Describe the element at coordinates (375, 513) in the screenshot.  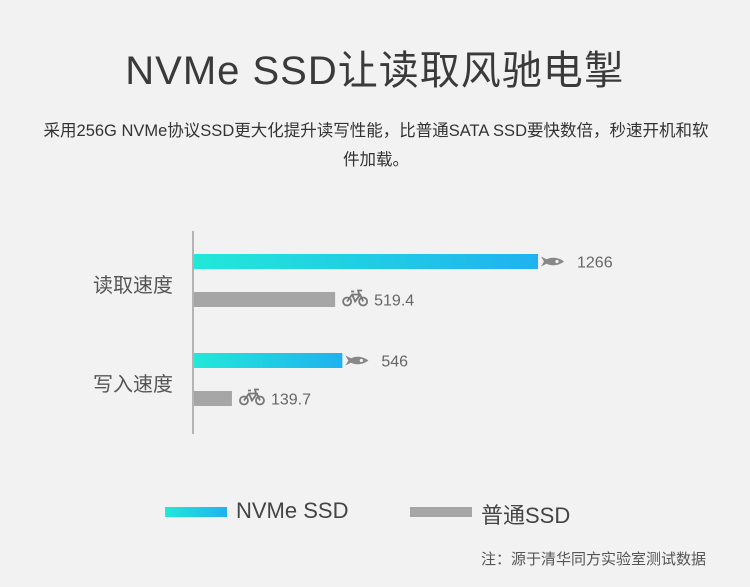
I see `chart-legend: NVMe SSD 普通SSD` at that location.